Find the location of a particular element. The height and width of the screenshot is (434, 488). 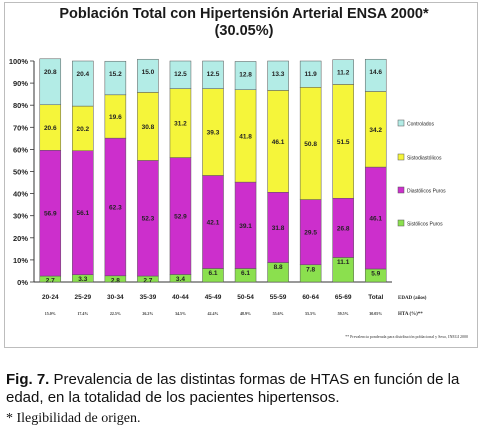

data-label: 42.1 is located at coordinates (213, 222).